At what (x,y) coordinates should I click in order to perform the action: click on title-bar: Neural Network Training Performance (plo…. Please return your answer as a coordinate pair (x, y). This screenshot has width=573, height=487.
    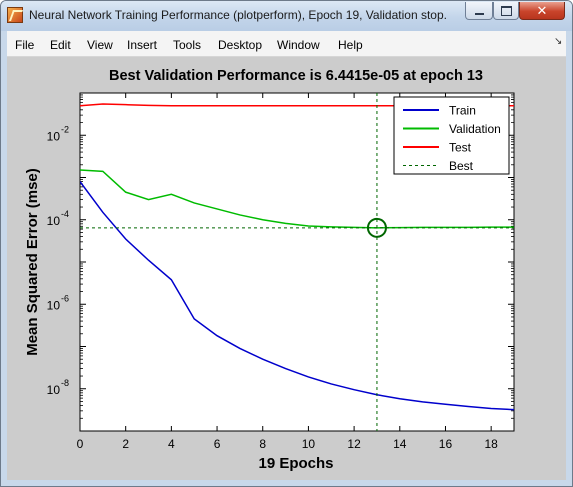
    Looking at the image, I should click on (286, 16).